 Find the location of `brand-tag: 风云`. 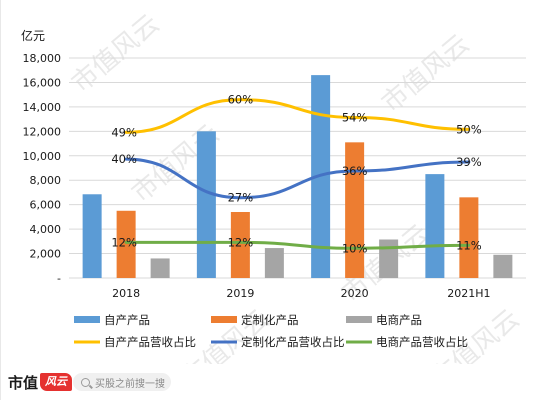

brand-tag: 风云 is located at coordinates (56, 382).